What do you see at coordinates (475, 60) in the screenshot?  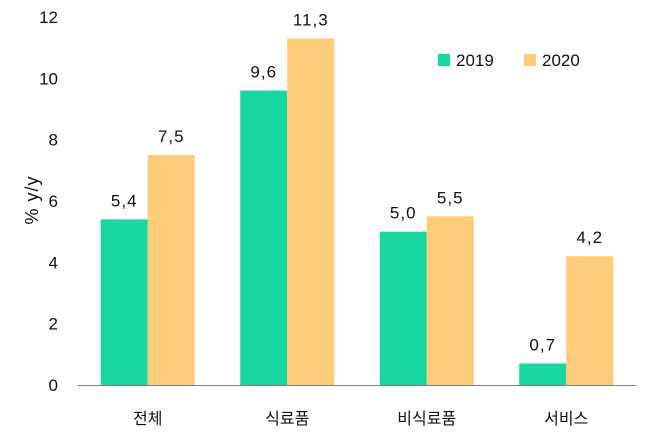 I see `legend-label: 2019` at bounding box center [475, 60].